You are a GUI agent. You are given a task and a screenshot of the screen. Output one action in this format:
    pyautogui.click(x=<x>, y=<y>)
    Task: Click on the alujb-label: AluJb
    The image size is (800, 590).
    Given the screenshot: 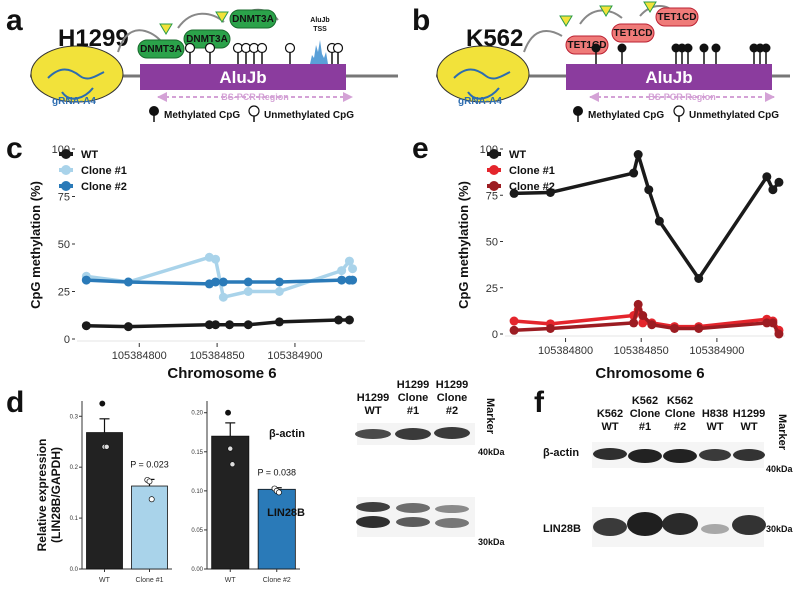 What is the action you would take?
    pyautogui.click(x=242, y=77)
    